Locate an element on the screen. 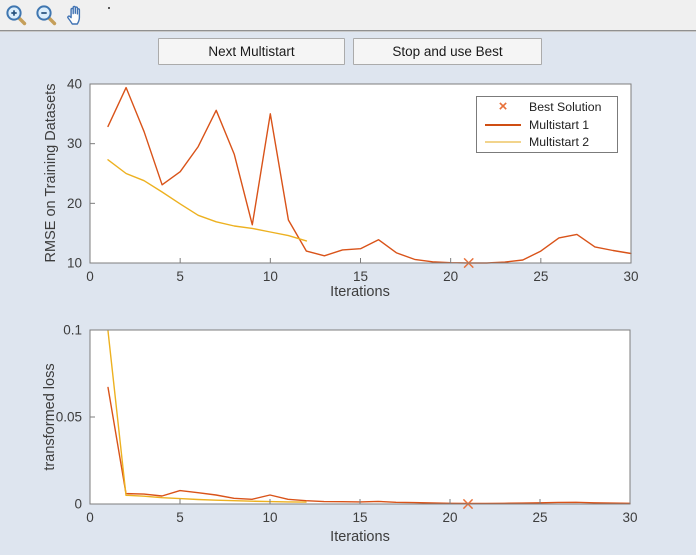 The width and height of the screenshot is (696, 555). zoom-in-icon is located at coordinates (16, 15).